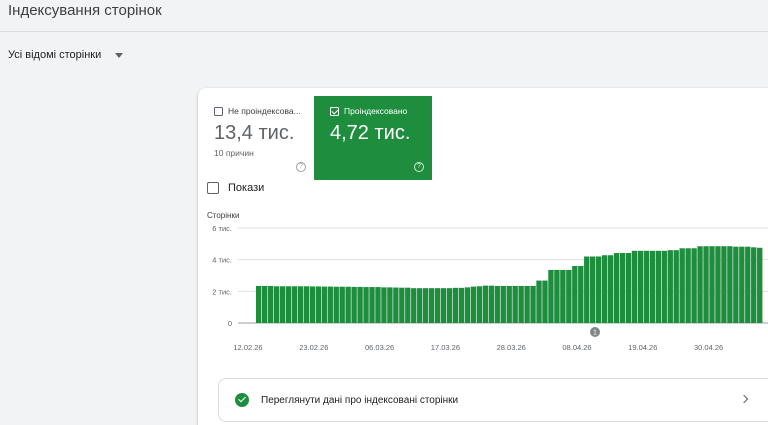 The width and height of the screenshot is (768, 425). Describe the element at coordinates (384, 16) in the screenshot. I see `top-header: Індексування сторінок` at that location.